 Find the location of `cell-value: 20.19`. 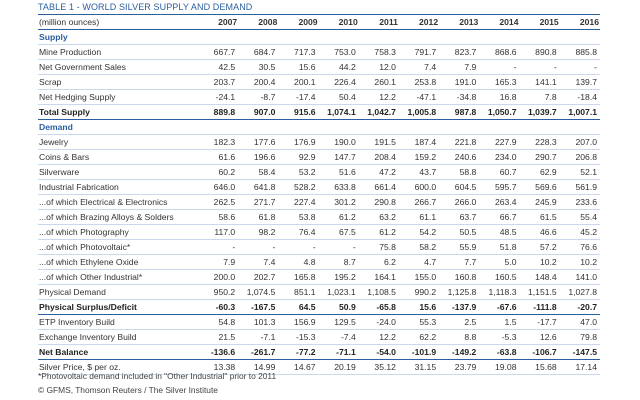

cell-value: 20.19 is located at coordinates (338, 367).